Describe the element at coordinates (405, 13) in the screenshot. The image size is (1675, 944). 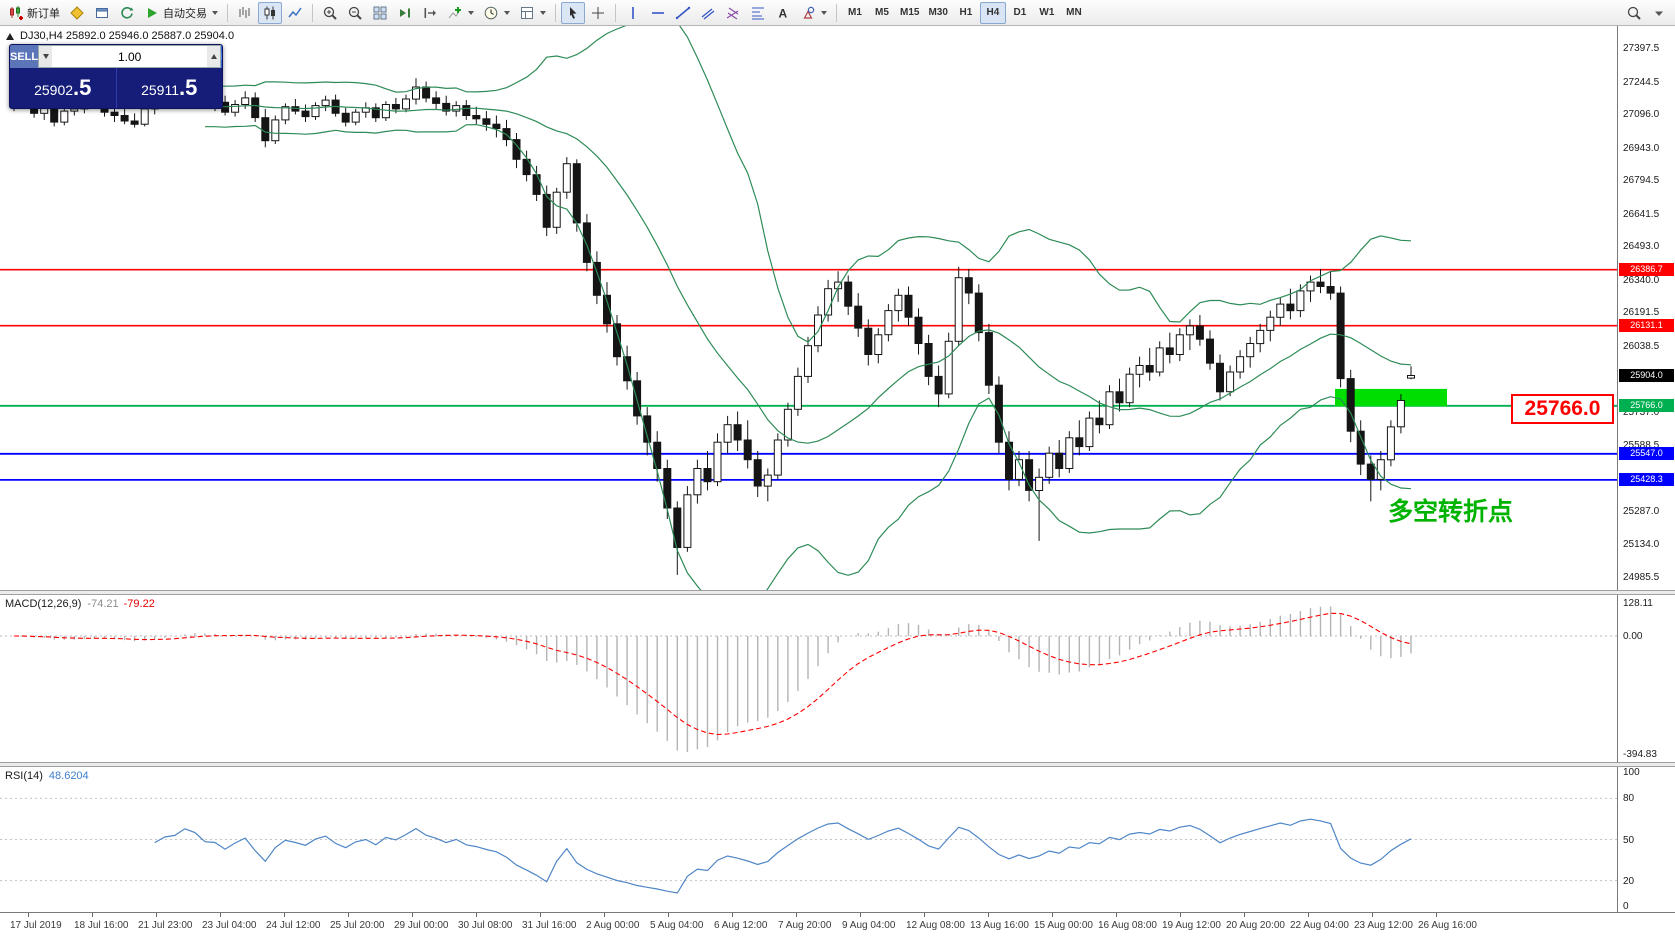
I see `auto-scroll-button` at that location.